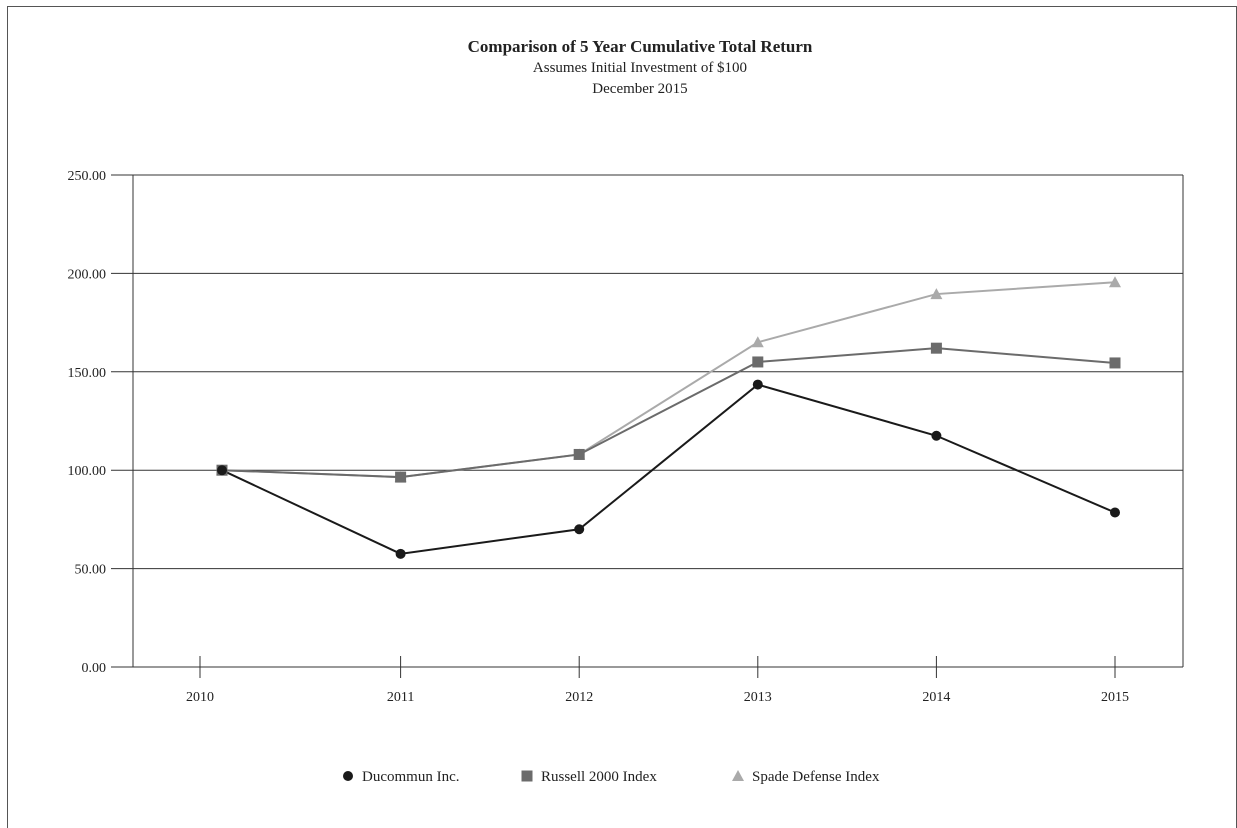 Image resolution: width=1237 pixels, height=828 pixels. What do you see at coordinates (579, 697) in the screenshot?
I see `x-tick-label: 2012` at bounding box center [579, 697].